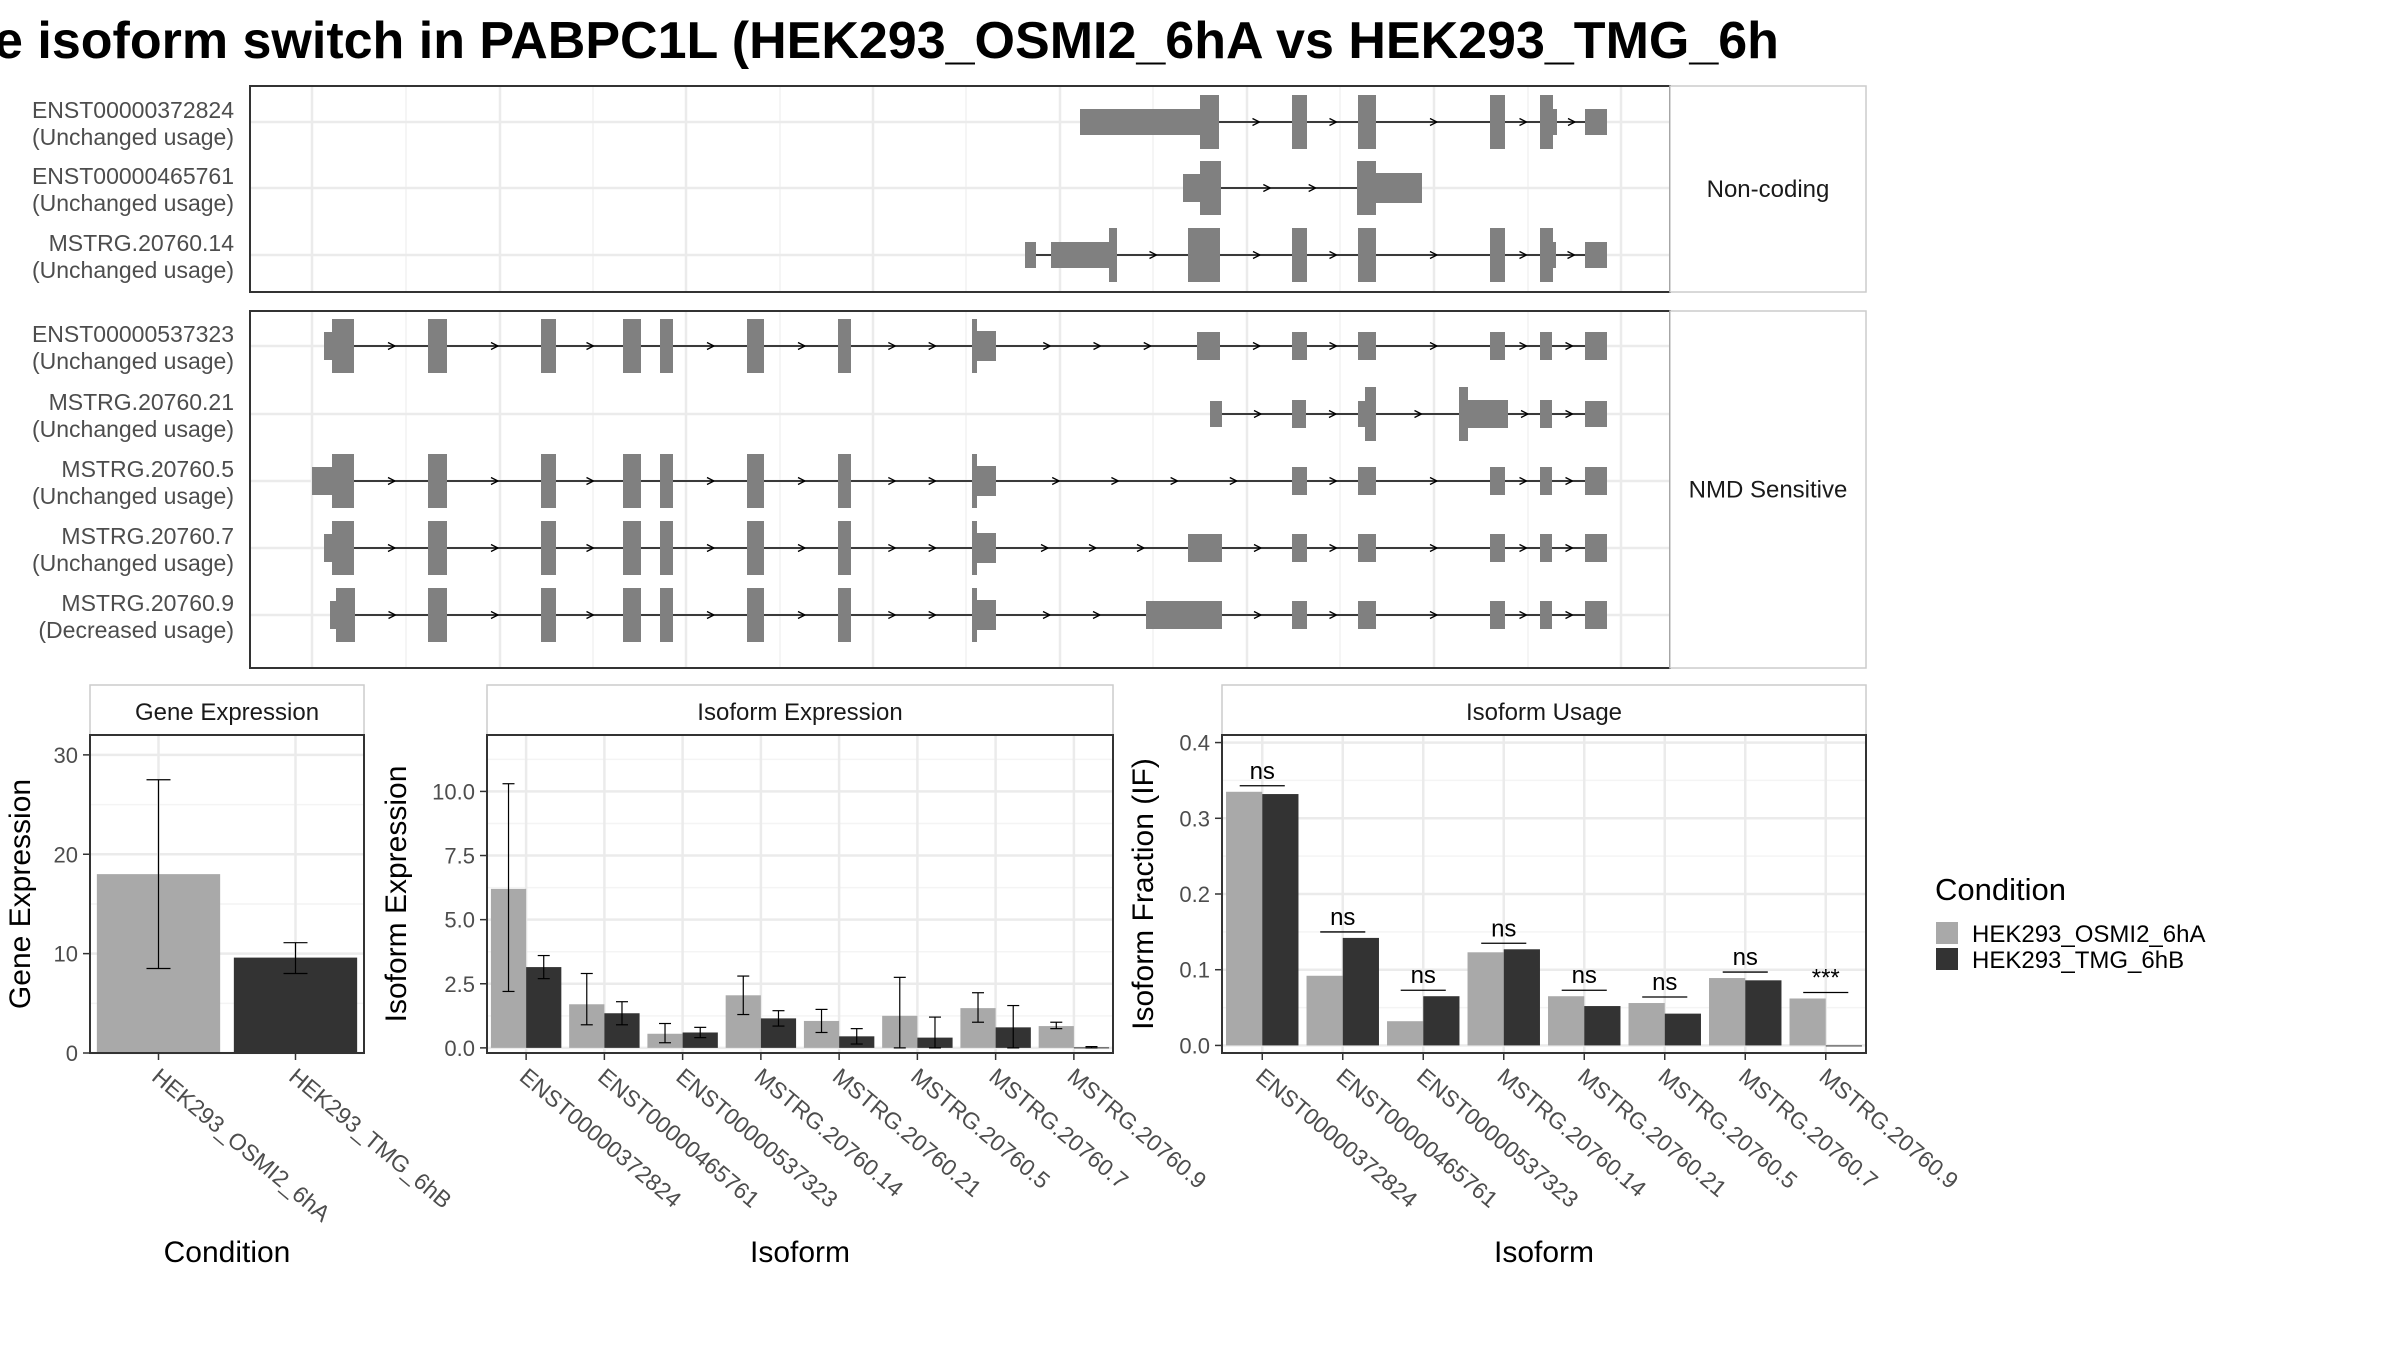 This screenshot has height=1350, width=2400. Describe the element at coordinates (459, 1048) in the screenshot. I see `y-tick-label: 0.0` at that location.